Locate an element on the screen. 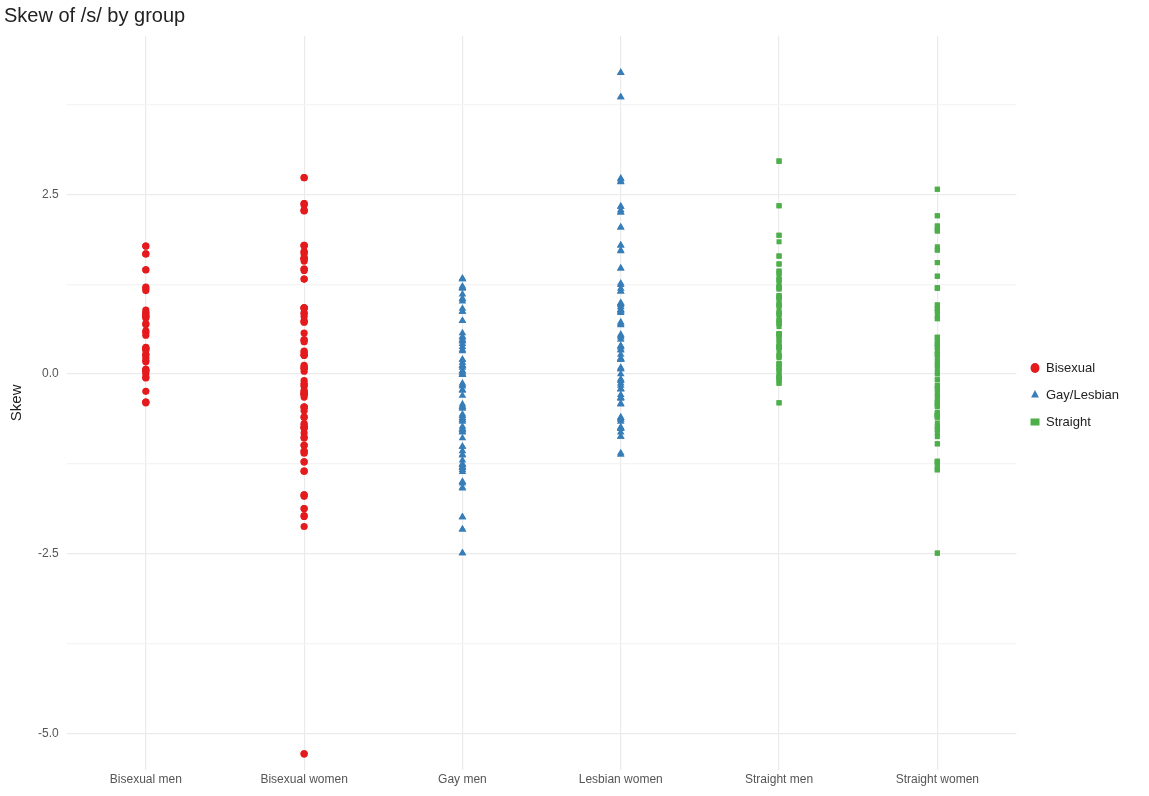 This screenshot has width=1149, height=796. y-tick-label: 2.5 is located at coordinates (50, 193).